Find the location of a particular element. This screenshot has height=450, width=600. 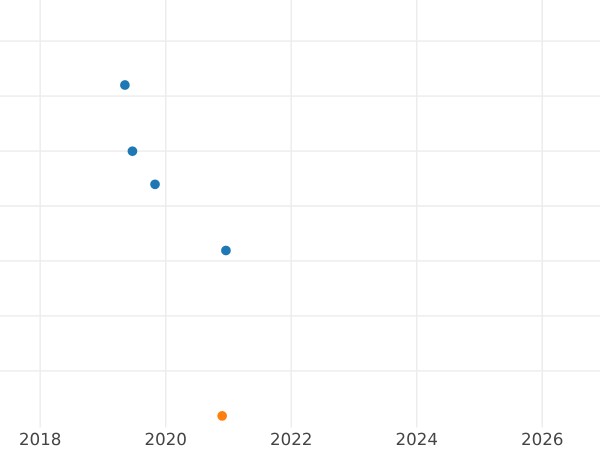

x-tick-label: 2026 is located at coordinates (542, 439).